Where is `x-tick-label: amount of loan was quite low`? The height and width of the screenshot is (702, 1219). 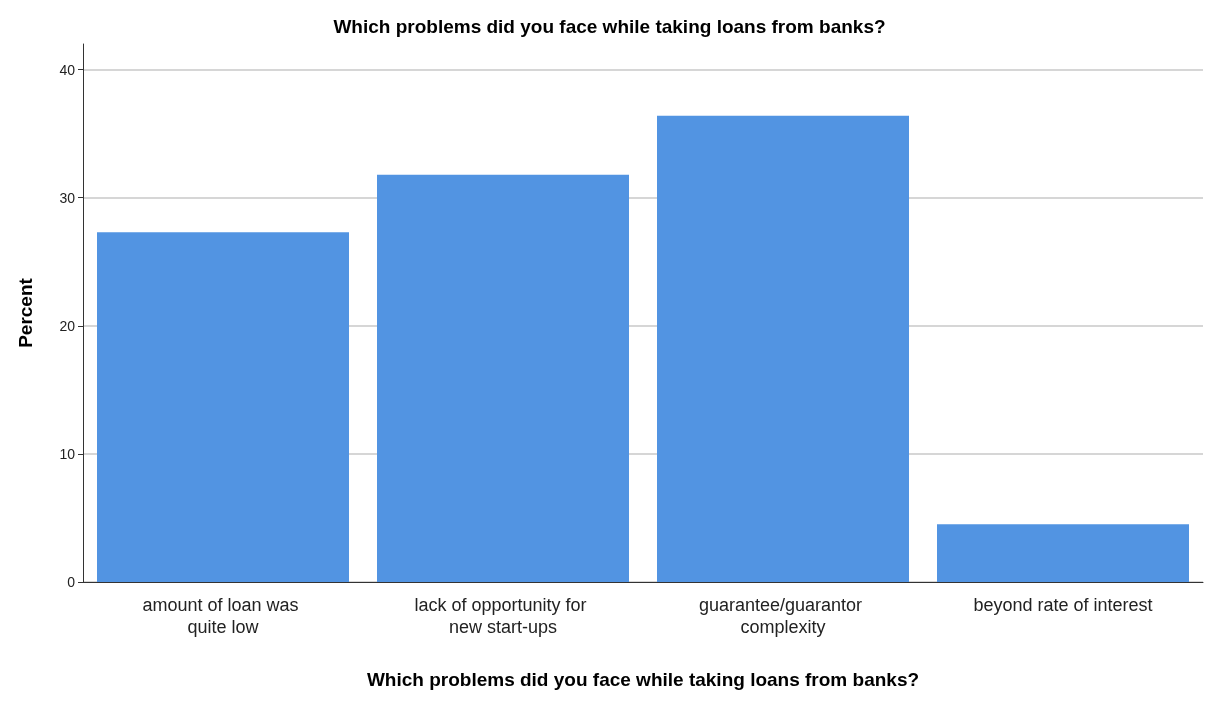 x-tick-label: amount of loan was quite low is located at coordinates (223, 616).